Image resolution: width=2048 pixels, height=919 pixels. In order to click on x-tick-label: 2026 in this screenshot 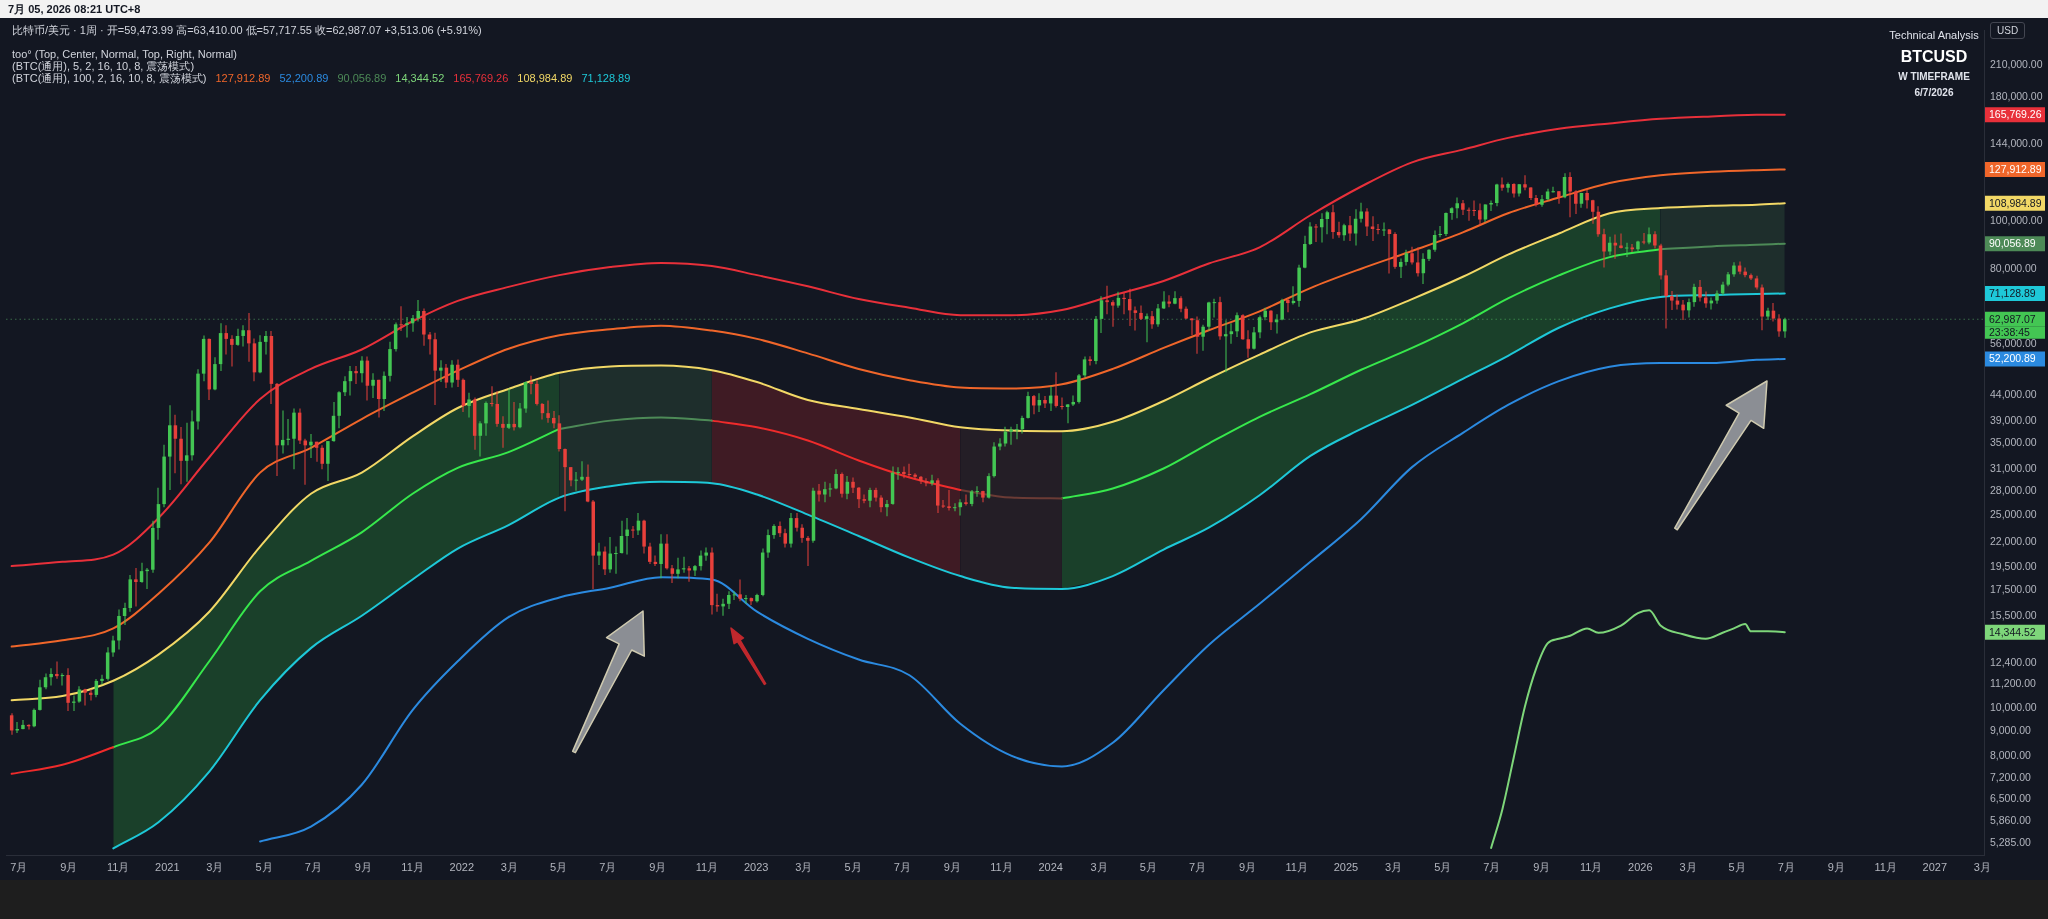, I will do `click(1640, 866)`.